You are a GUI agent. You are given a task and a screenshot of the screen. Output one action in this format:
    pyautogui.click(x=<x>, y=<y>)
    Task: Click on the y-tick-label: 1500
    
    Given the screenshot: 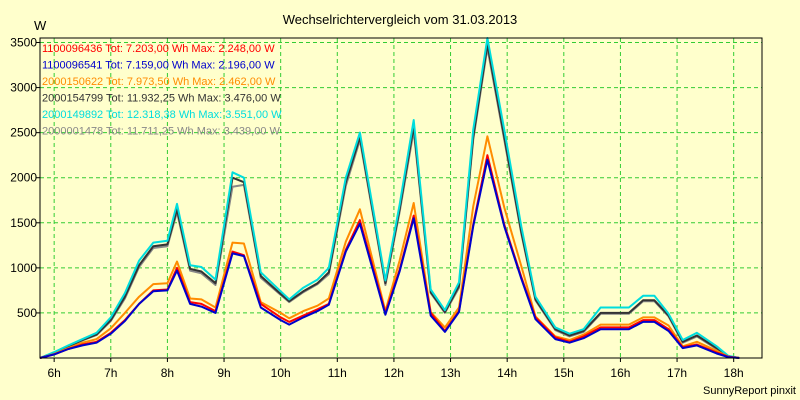 What is the action you would take?
    pyautogui.click(x=23, y=223)
    